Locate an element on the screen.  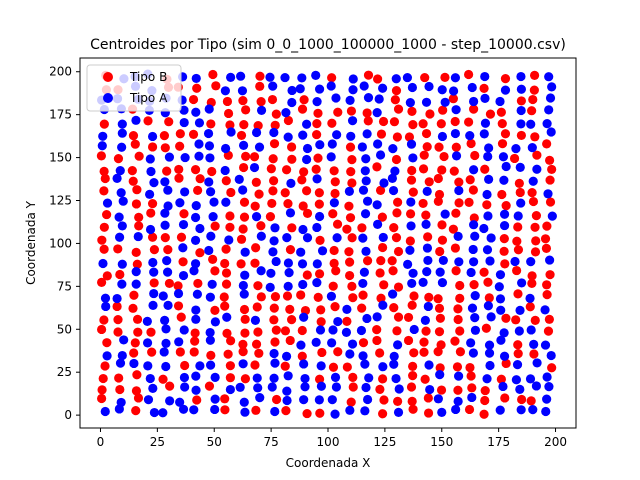
y-tick-label: 175 is located at coordinates (60, 115).